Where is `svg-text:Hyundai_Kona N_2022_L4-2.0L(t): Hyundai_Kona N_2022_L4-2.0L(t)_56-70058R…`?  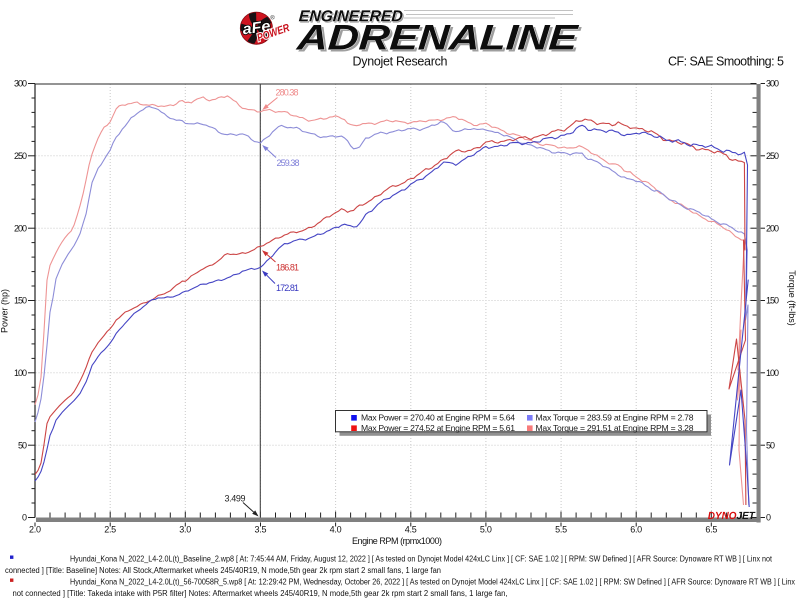
svg-text:Hyundai_Kona N_2022_L4-2.0L(t): Hyundai_Kona N_2022_L4-2.0L(t)_56-70058R… is located at coordinates (432, 582).